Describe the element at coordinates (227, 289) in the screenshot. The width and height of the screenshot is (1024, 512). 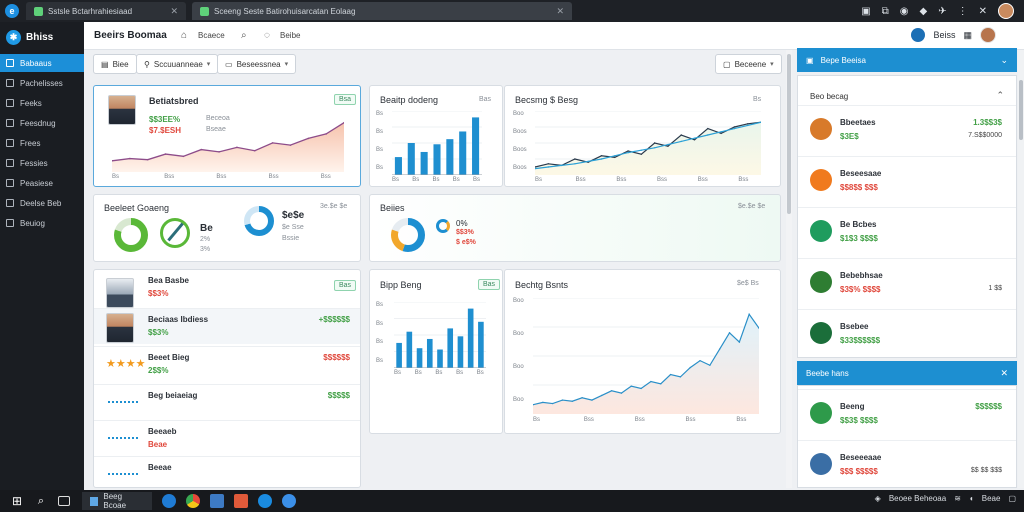
I see `list-item: Bea Basbe $$3%` at that location.